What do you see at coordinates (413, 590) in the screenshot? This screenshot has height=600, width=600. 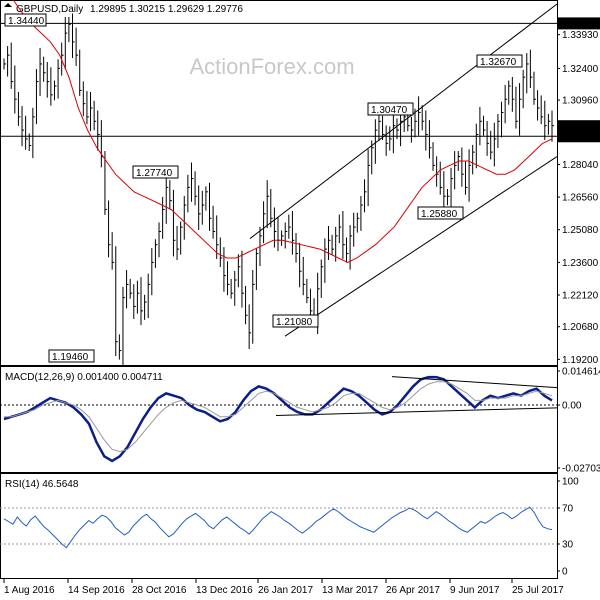 I see `x-tick-label: 26 Apr 2017` at bounding box center [413, 590].